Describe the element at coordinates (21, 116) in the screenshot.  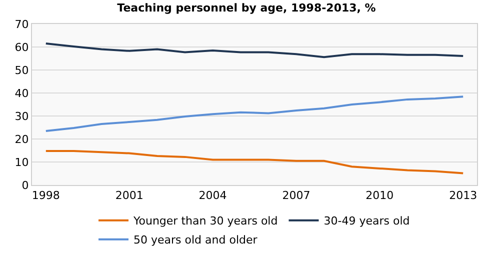
I see `y-tick-label: 30` at that location.